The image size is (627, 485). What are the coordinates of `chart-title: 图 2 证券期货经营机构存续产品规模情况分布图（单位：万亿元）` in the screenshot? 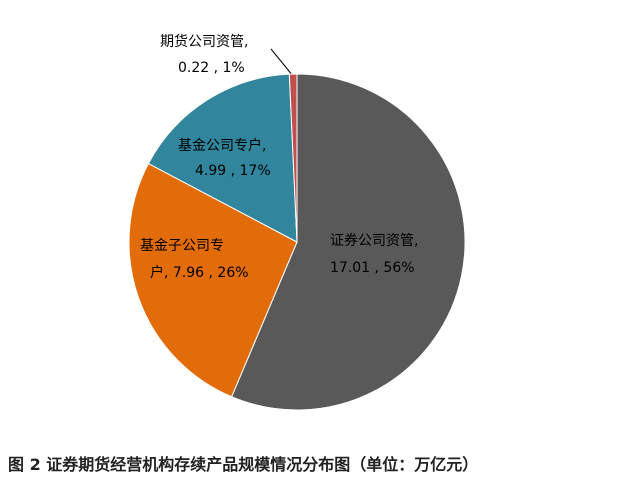 It's located at (243, 464).